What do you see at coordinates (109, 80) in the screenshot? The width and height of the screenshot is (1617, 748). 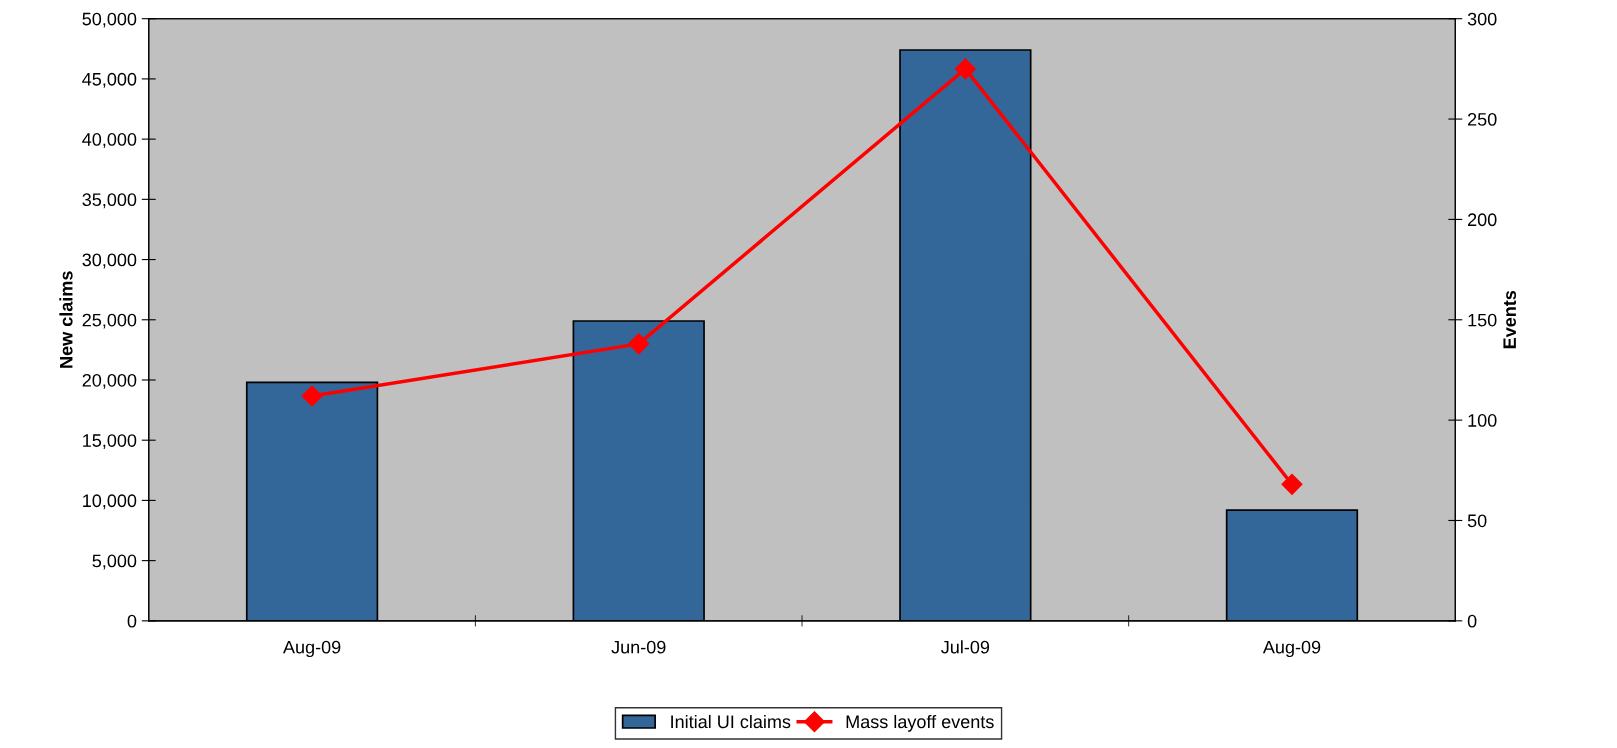 I see `y-tick-label: 45,000` at bounding box center [109, 80].